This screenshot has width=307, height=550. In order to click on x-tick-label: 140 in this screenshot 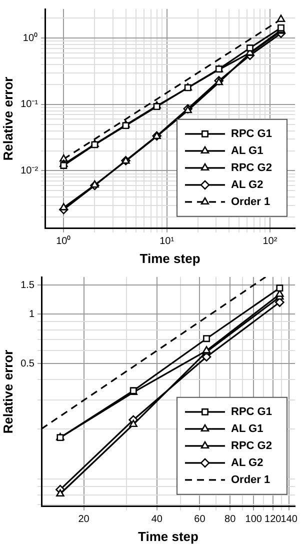, I will do `click(289, 520)`.